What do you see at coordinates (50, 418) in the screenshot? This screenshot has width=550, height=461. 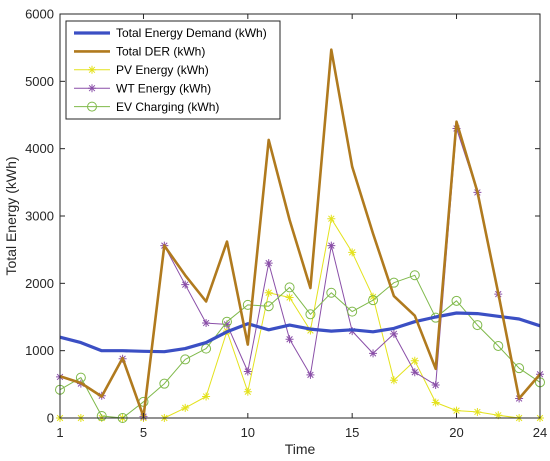 I see `y-tick-label: 0` at bounding box center [50, 418].